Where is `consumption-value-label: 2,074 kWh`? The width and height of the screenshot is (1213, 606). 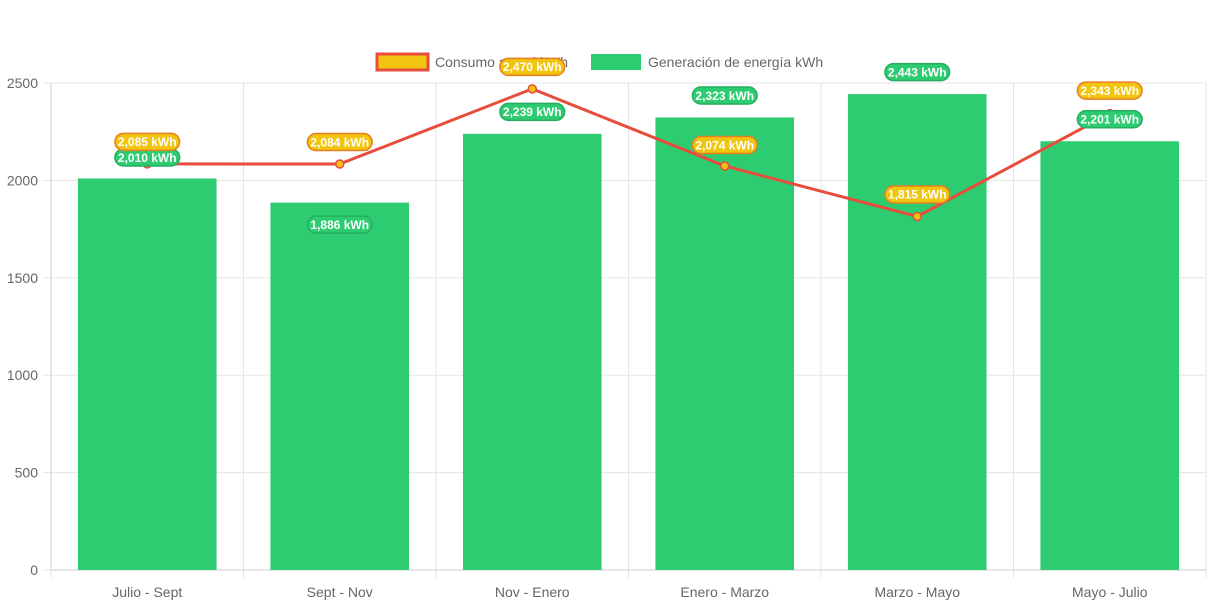
consumption-value-label: 2,074 kWh is located at coordinates (724, 145).